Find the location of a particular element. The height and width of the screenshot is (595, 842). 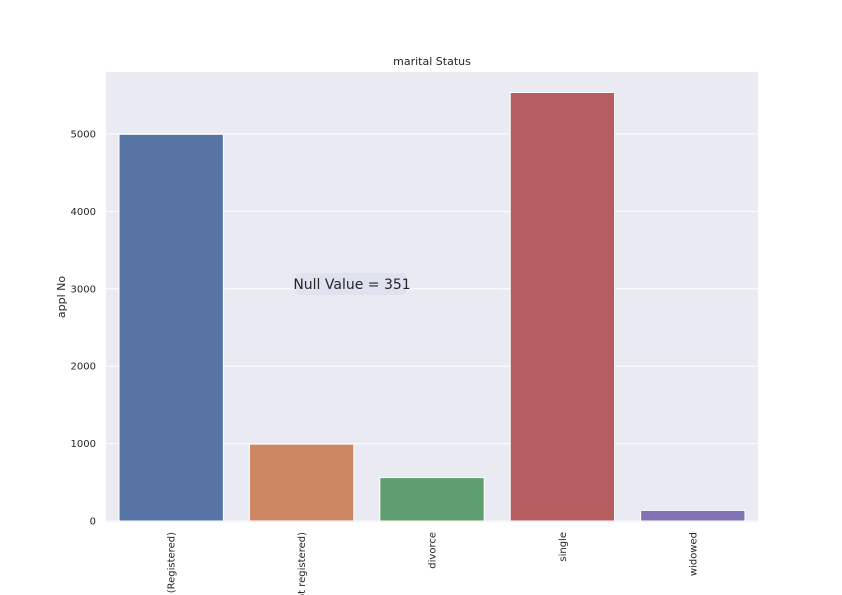

y-tick-label: 0 is located at coordinates (93, 522).